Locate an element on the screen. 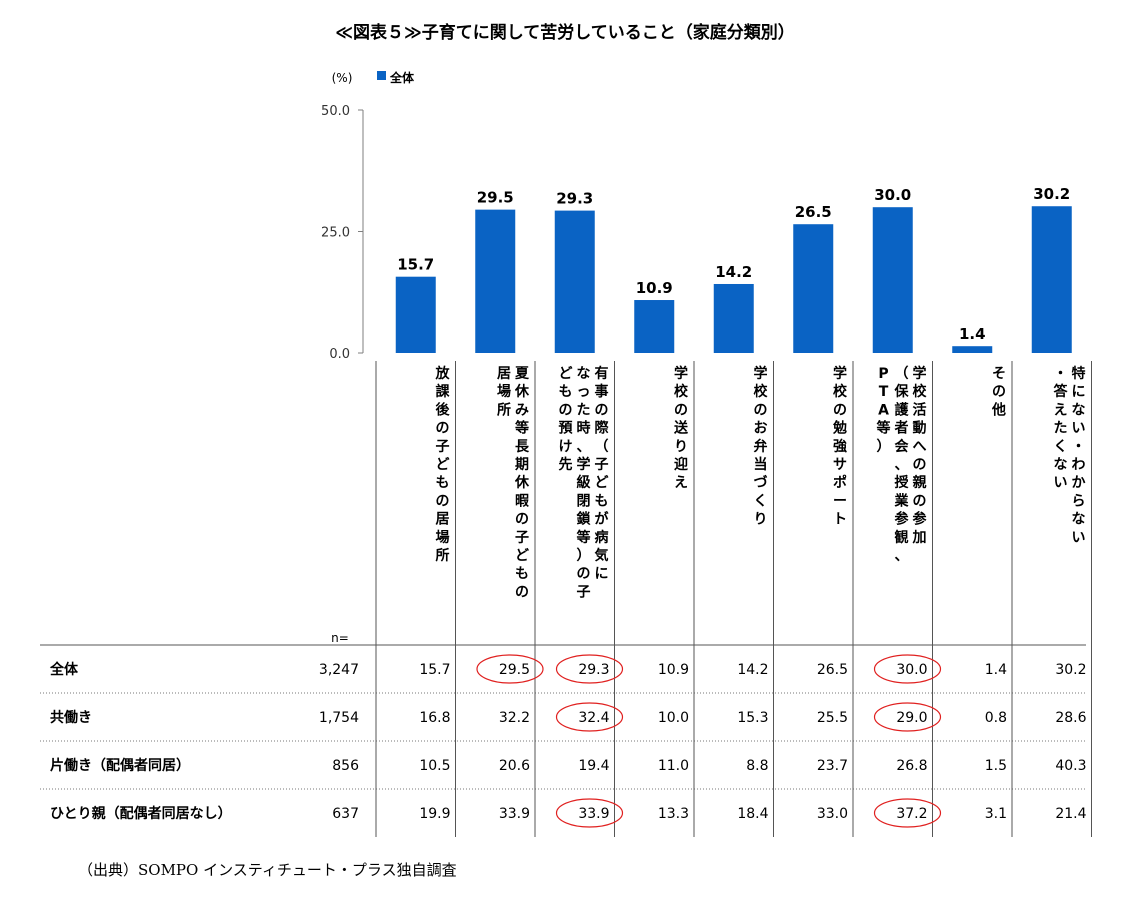 This screenshot has height=902, width=1130. bar-value-label: 29.5 is located at coordinates (495, 198).